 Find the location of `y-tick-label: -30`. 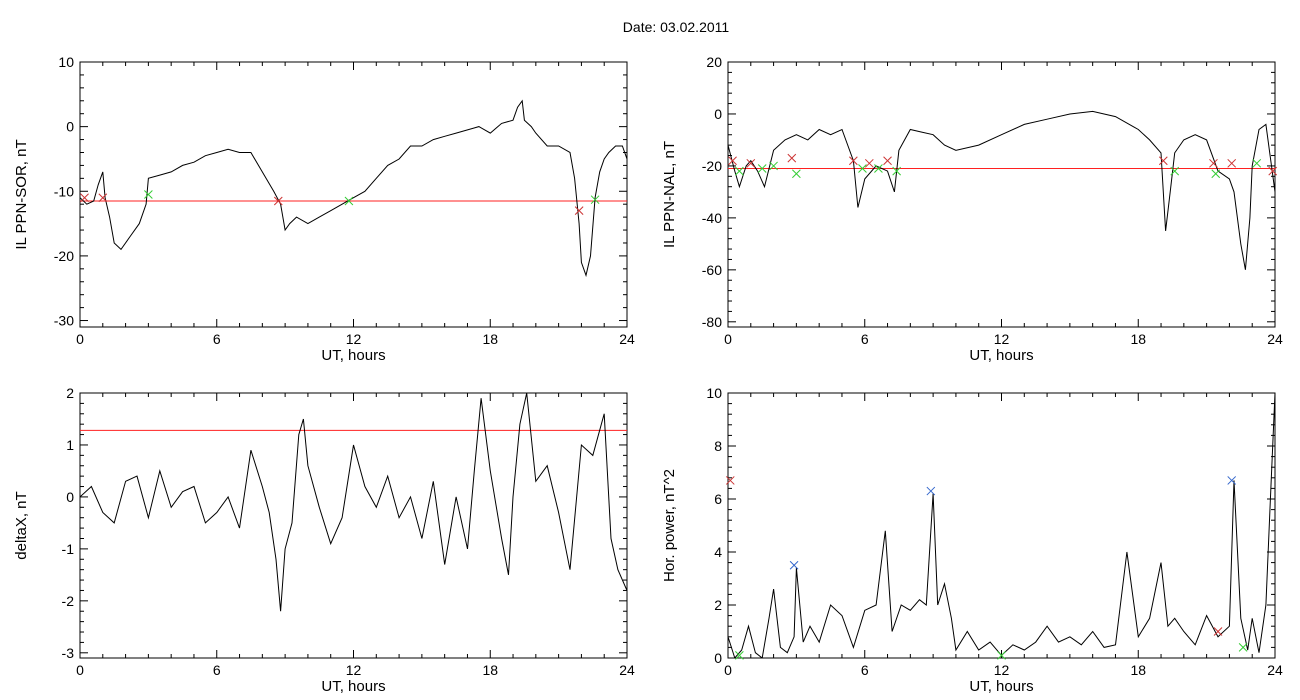

y-tick-label: -30 is located at coordinates (64, 321).